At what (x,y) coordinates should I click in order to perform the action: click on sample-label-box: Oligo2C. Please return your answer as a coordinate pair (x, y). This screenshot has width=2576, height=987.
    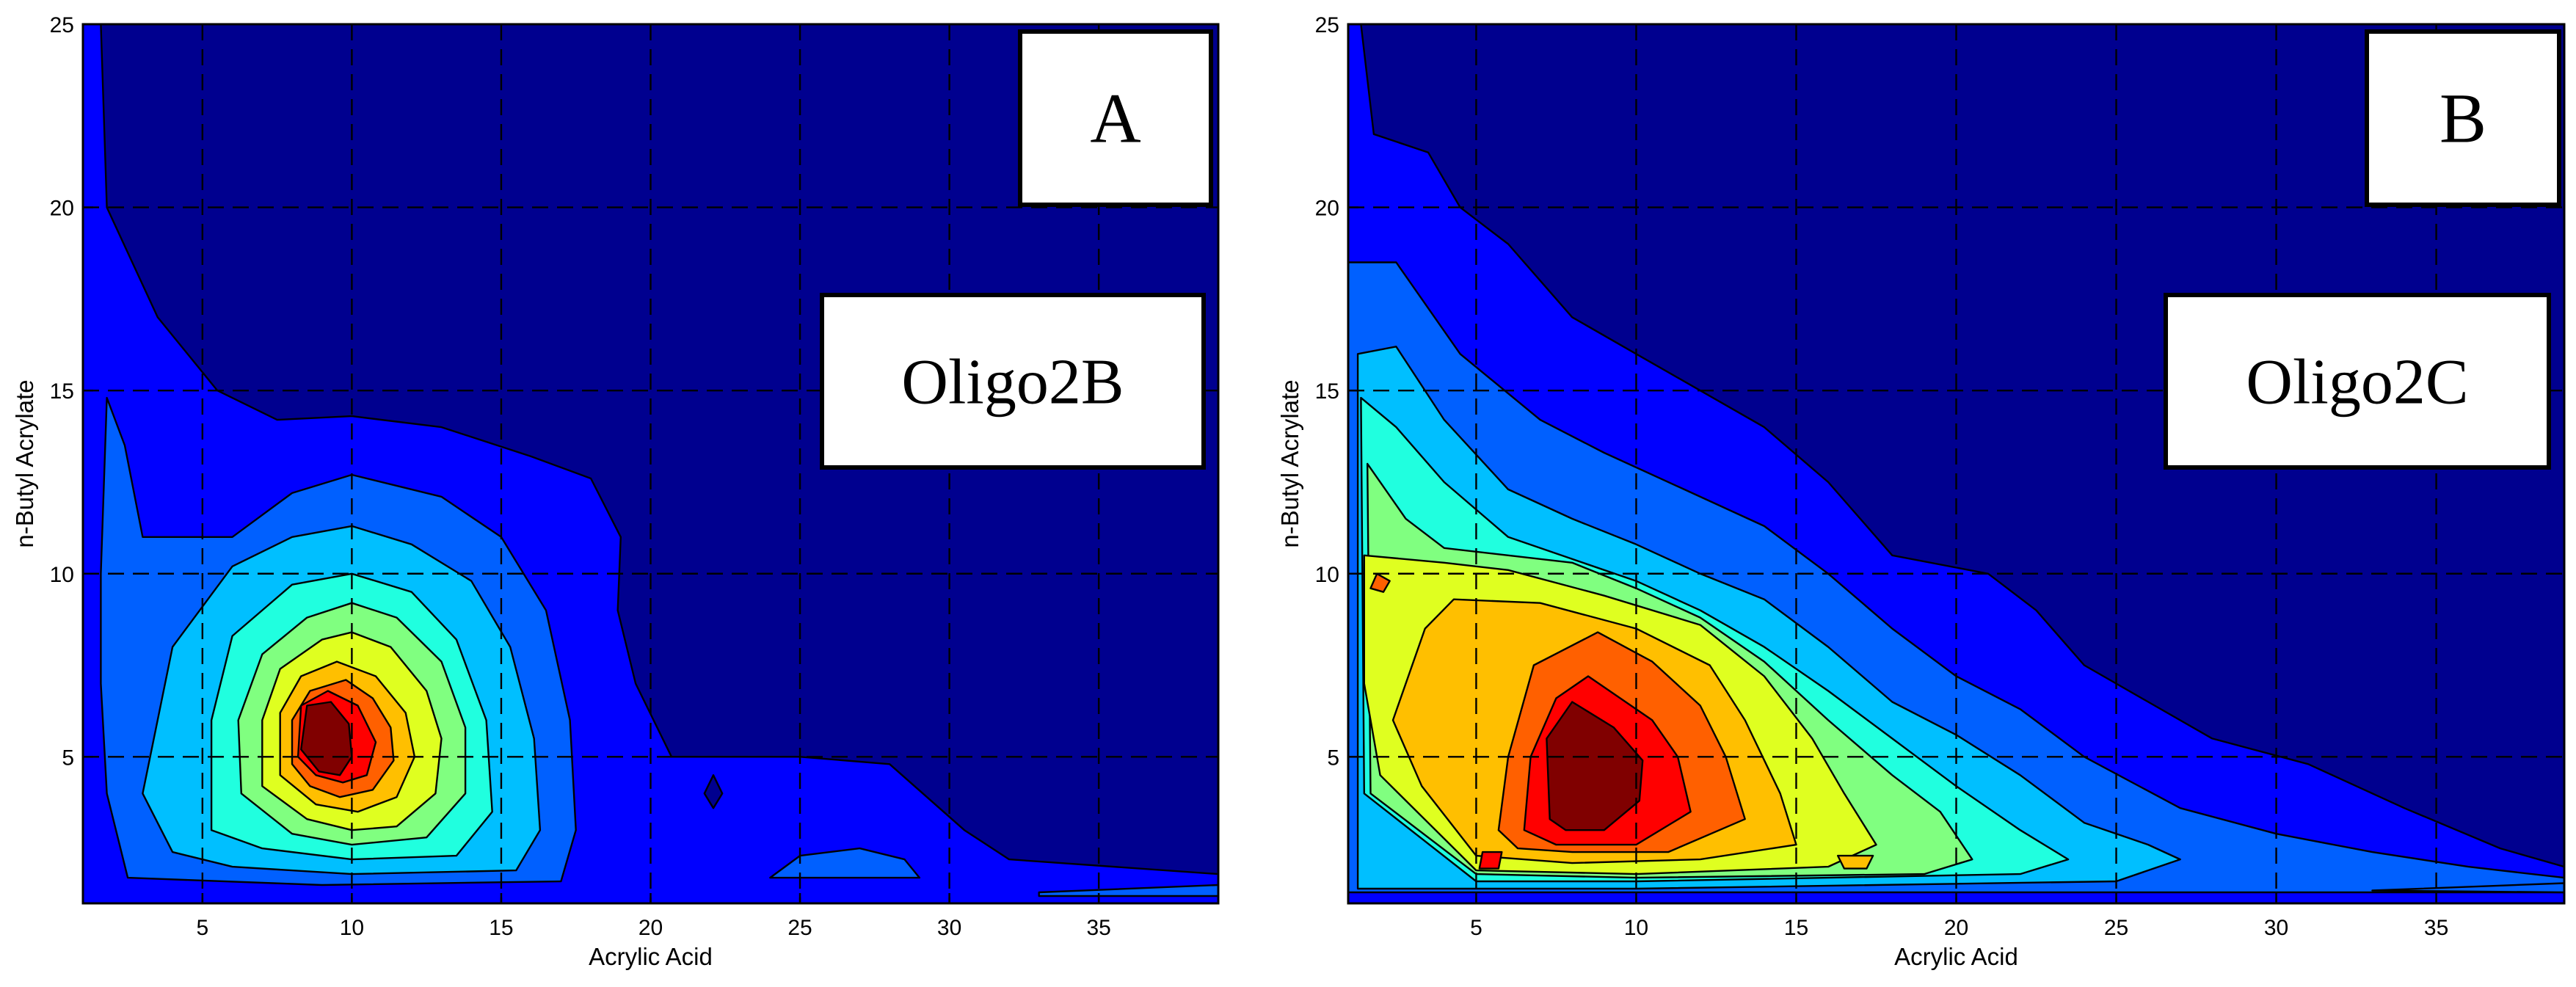
    Looking at the image, I should click on (2357, 381).